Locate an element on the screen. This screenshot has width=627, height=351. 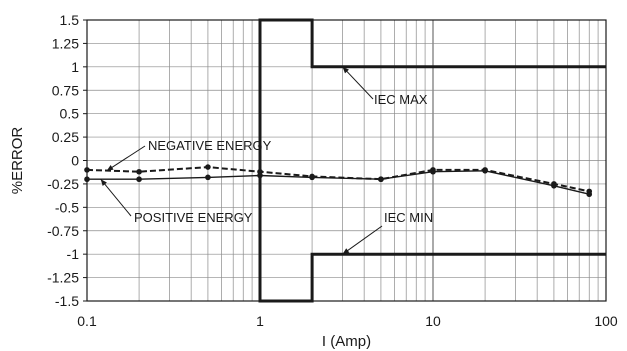
x-axis-label: I (Amp) is located at coordinates (346, 341).